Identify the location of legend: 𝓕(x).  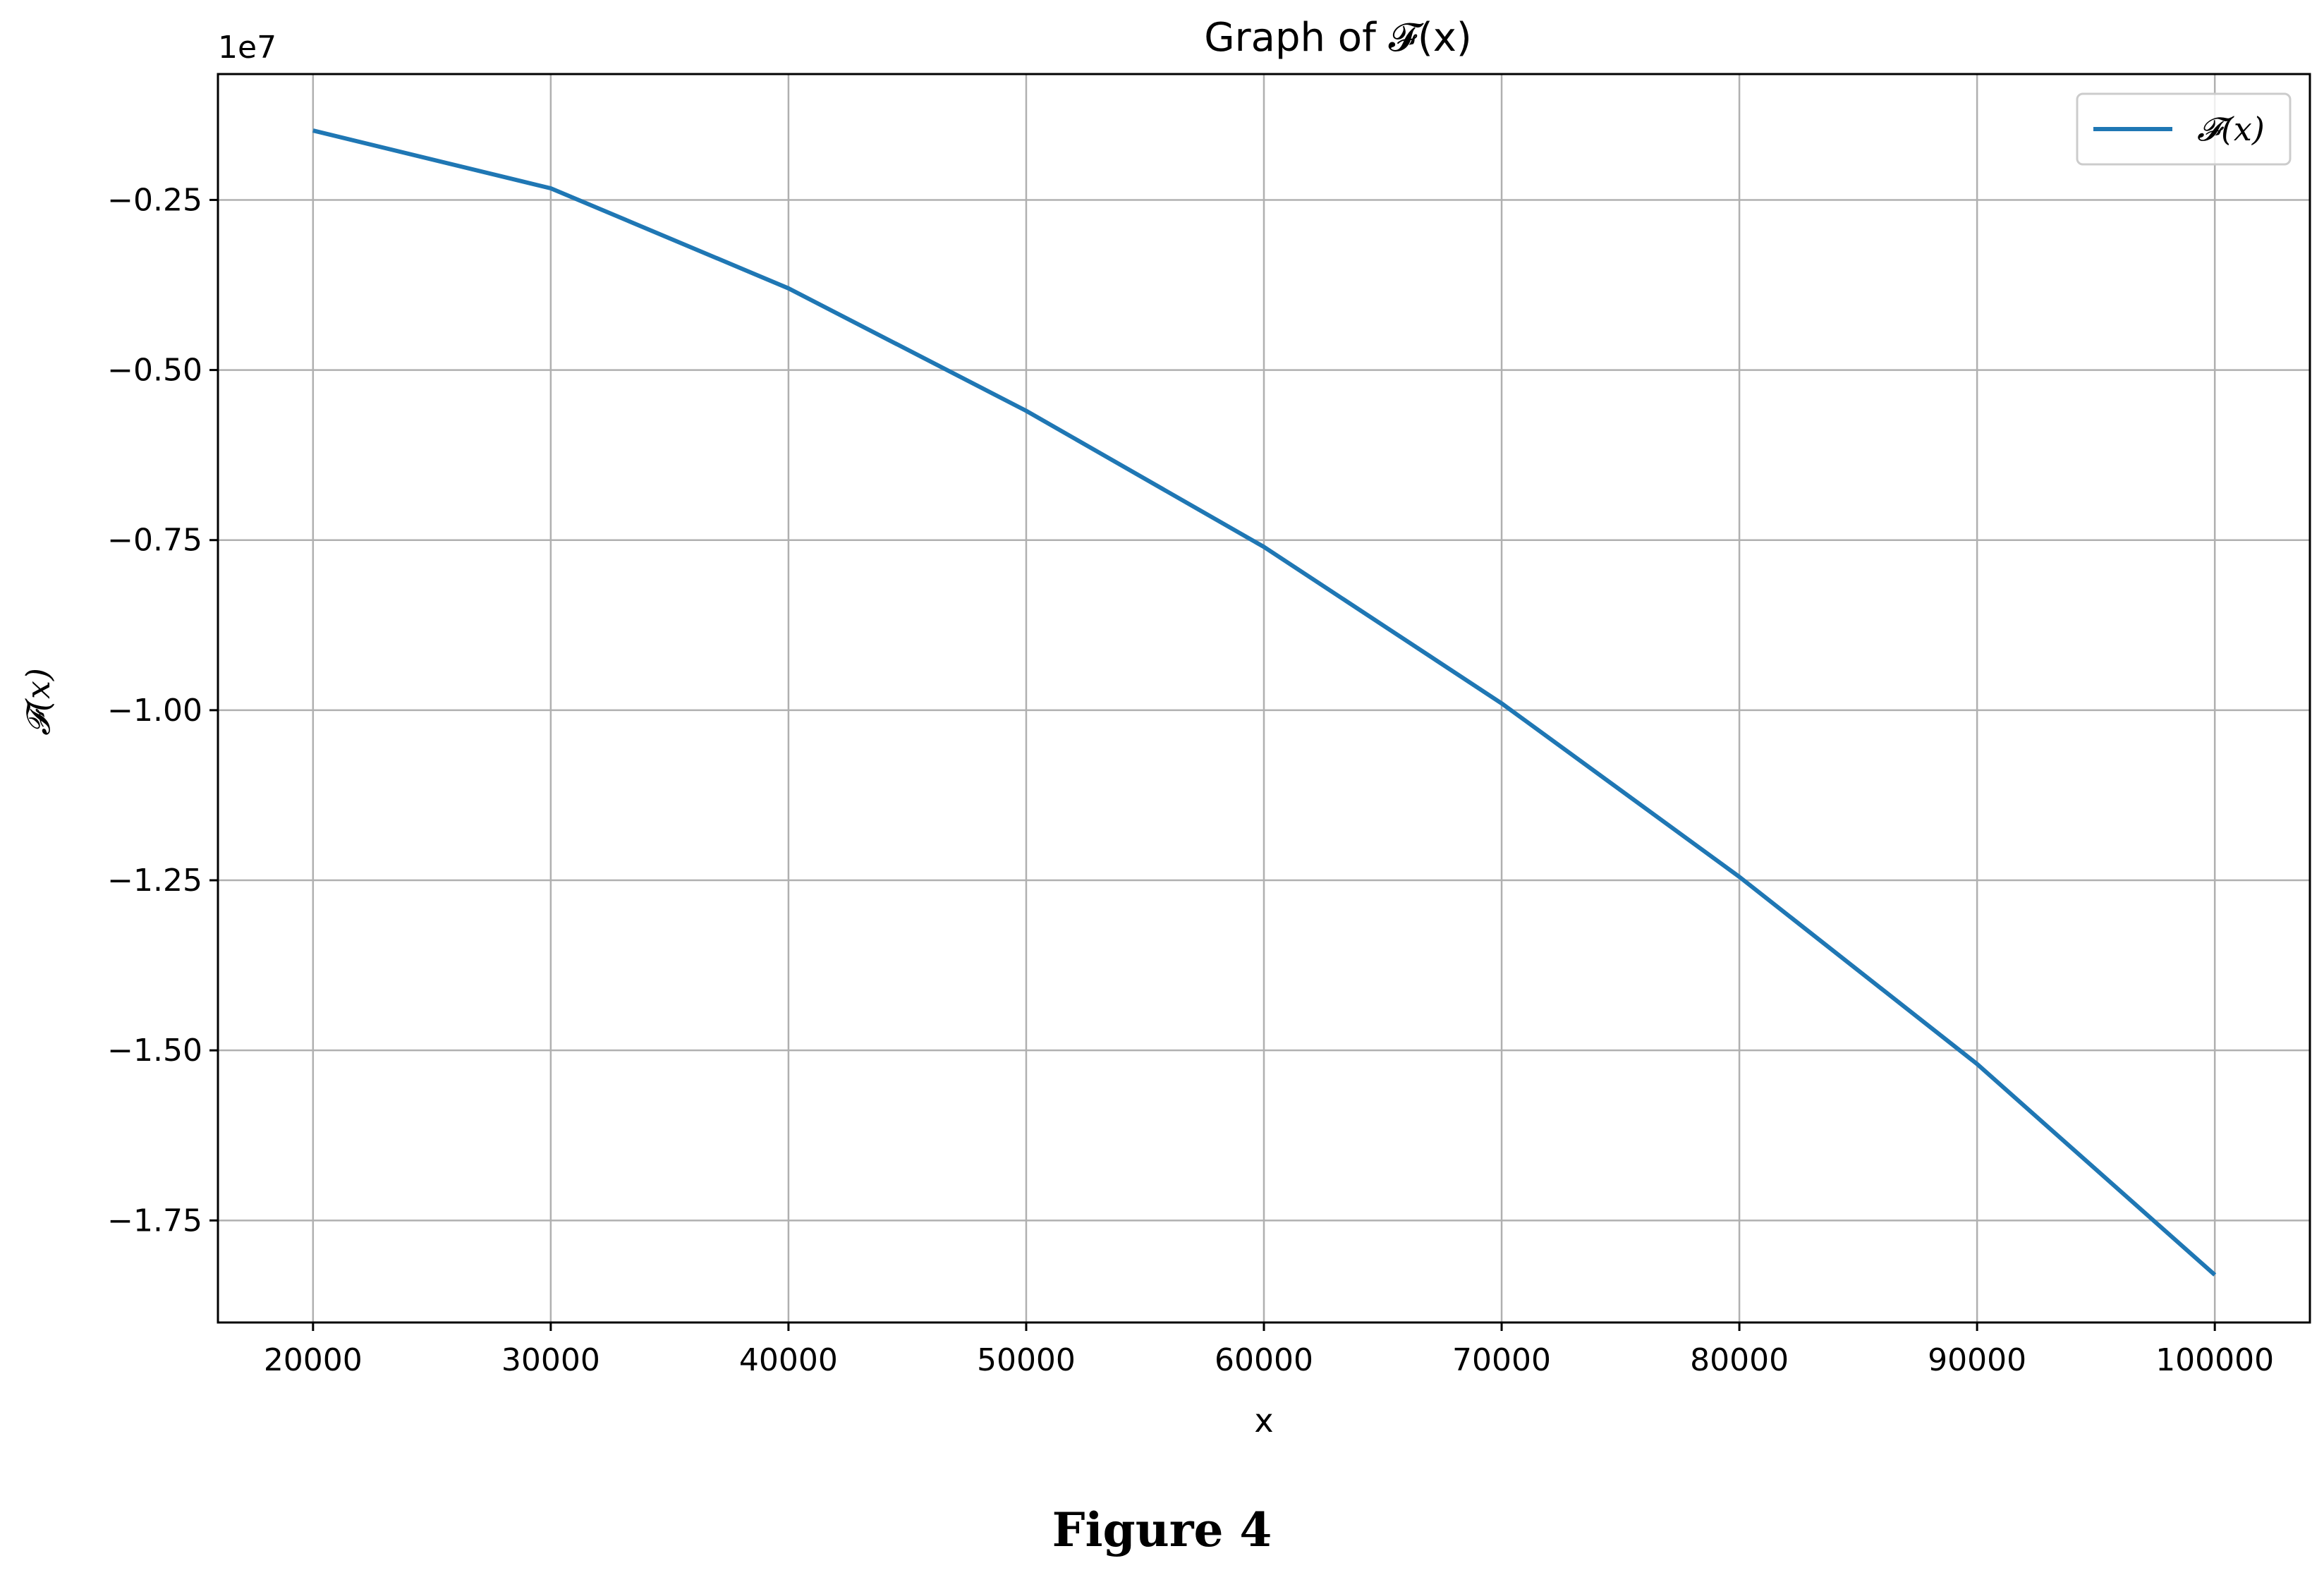
(2184, 129).